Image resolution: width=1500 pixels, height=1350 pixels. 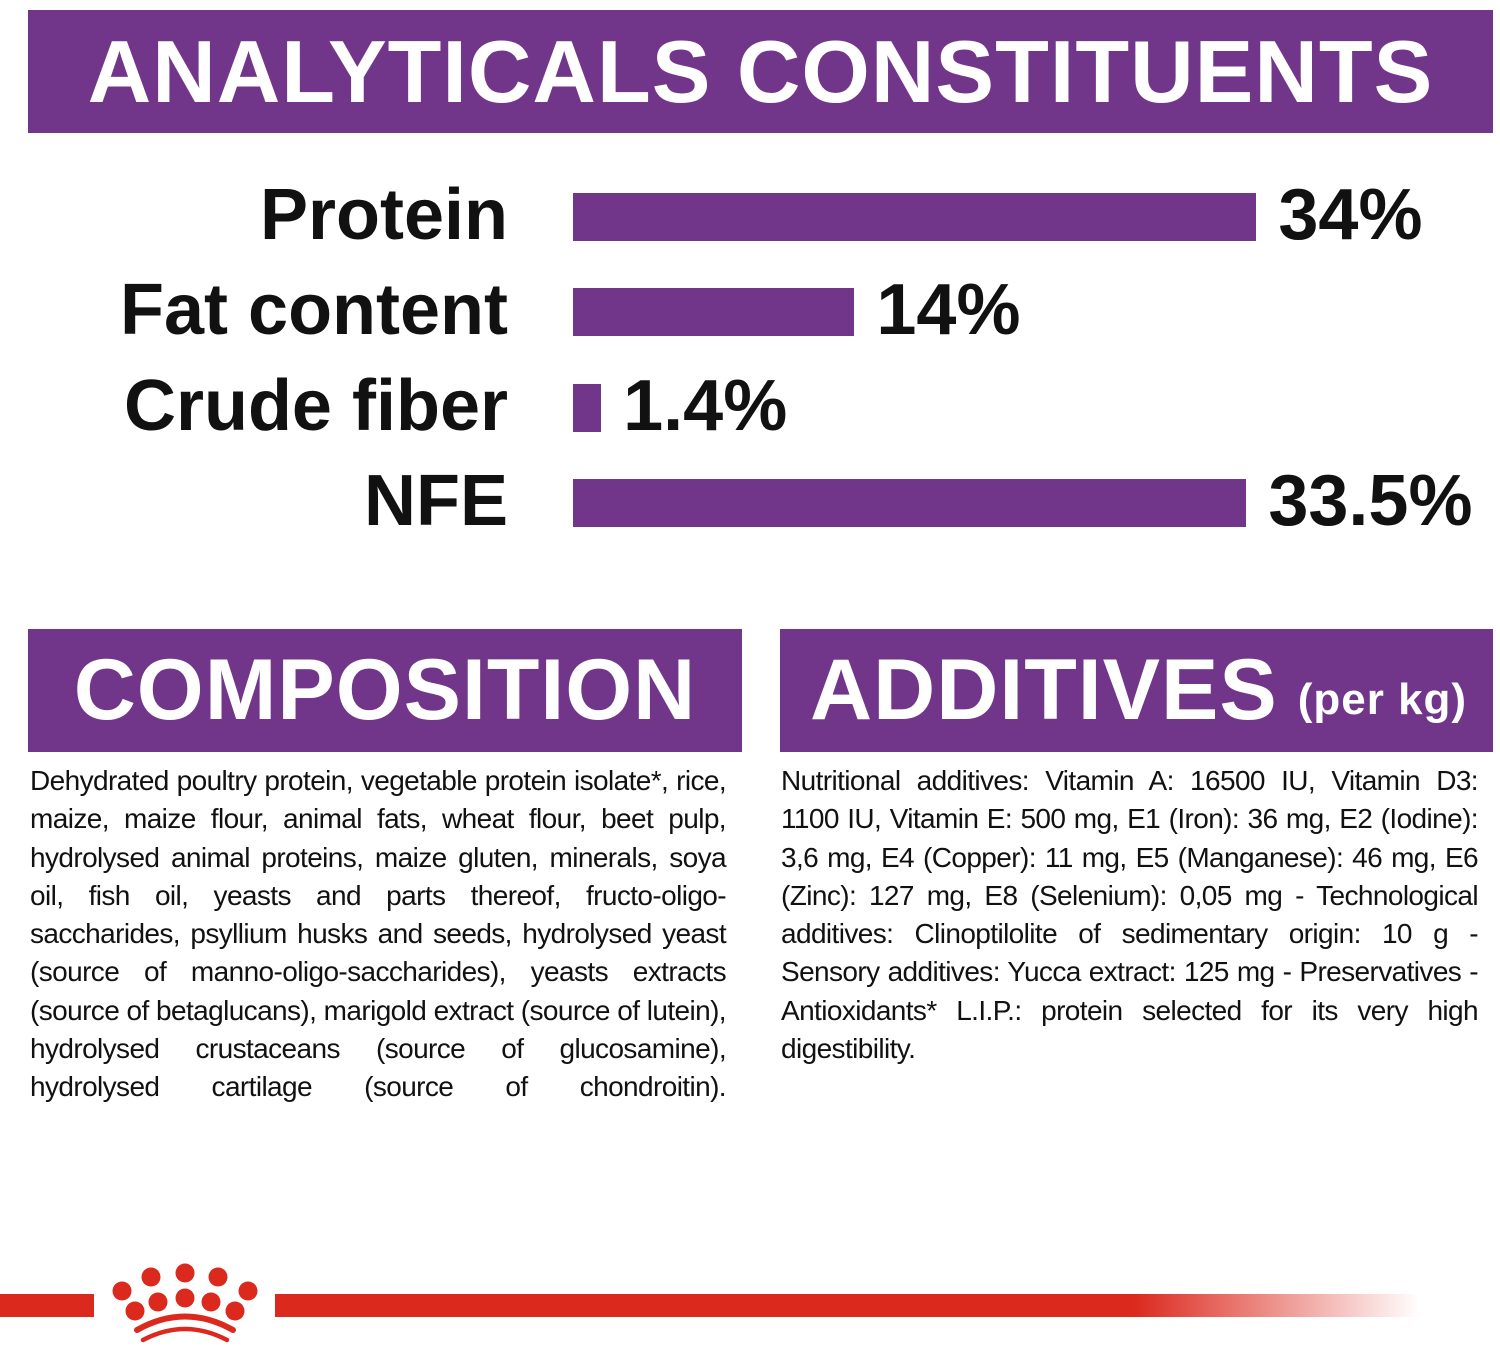 What do you see at coordinates (383, 215) in the screenshot?
I see `category-label: Protein` at bounding box center [383, 215].